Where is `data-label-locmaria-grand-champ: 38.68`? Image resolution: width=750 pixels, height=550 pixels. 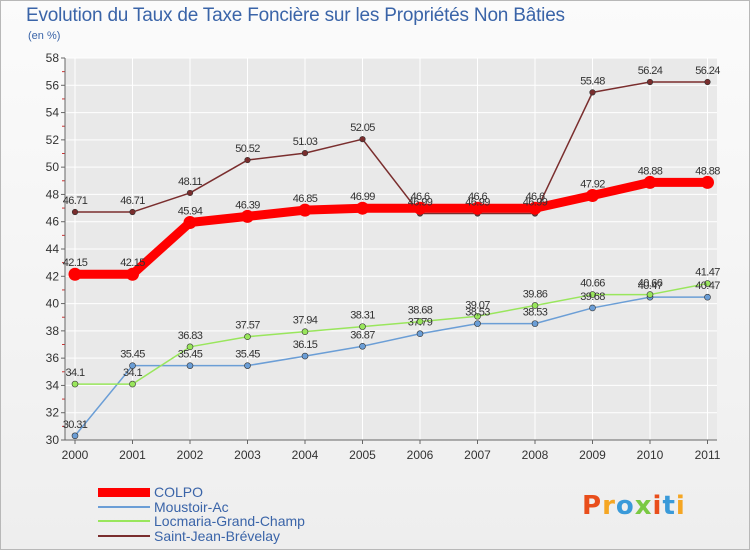
data-label-locmaria-grand-champ: 38.68 is located at coordinates (420, 311).